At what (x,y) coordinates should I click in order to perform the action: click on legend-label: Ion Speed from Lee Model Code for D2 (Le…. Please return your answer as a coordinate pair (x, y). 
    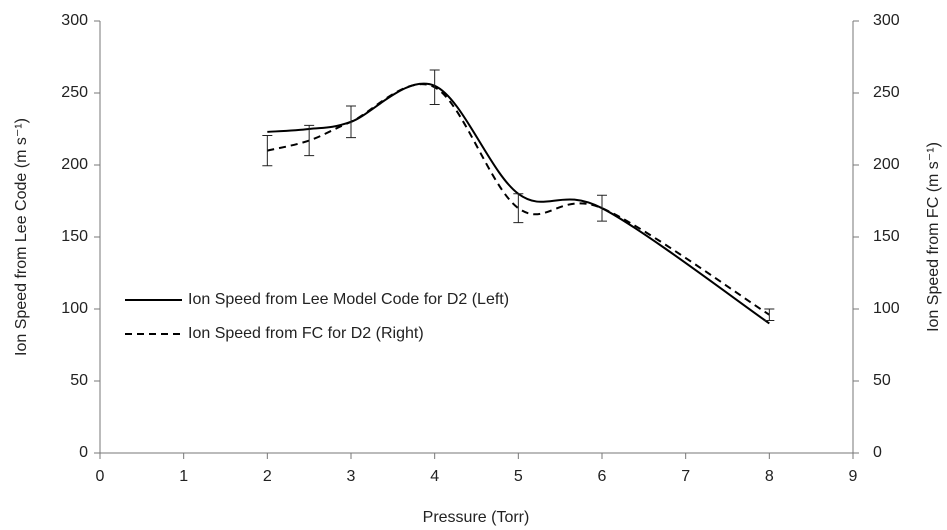
    Looking at the image, I should click on (348, 299).